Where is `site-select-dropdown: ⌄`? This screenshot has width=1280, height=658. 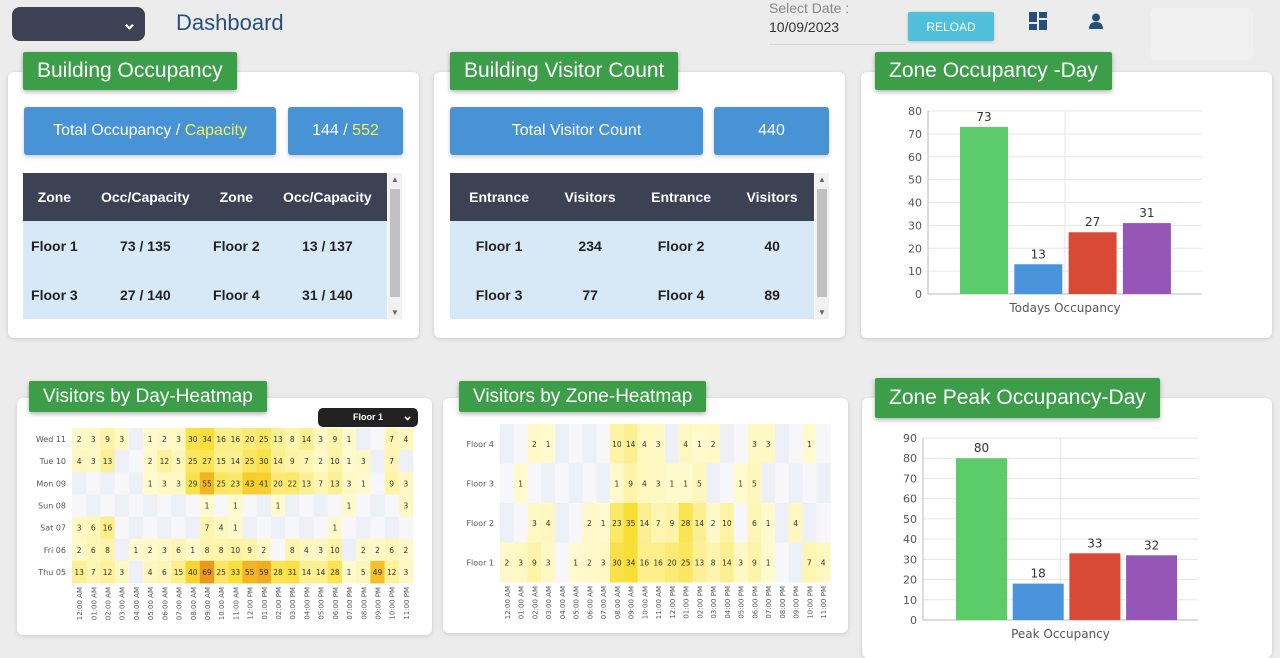
site-select-dropdown: ⌄ is located at coordinates (78, 24).